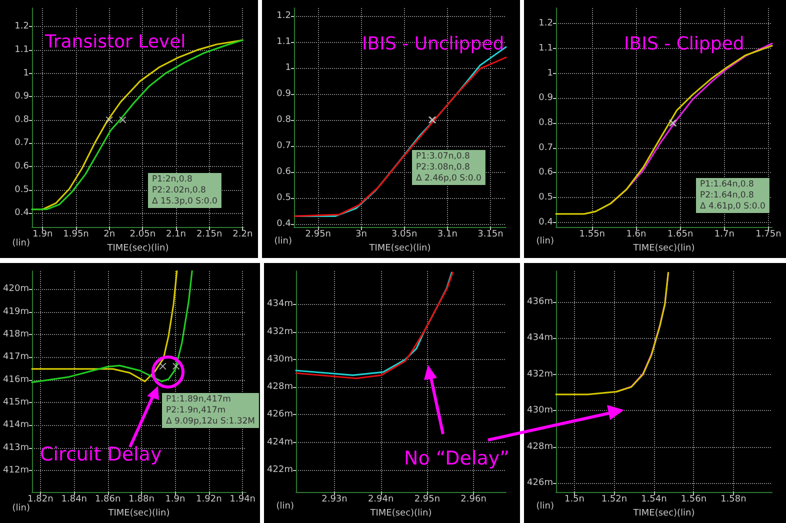 The image size is (786, 523). What do you see at coordinates (101, 455) in the screenshot?
I see `annotation: Circuit Delay` at bounding box center [101, 455].